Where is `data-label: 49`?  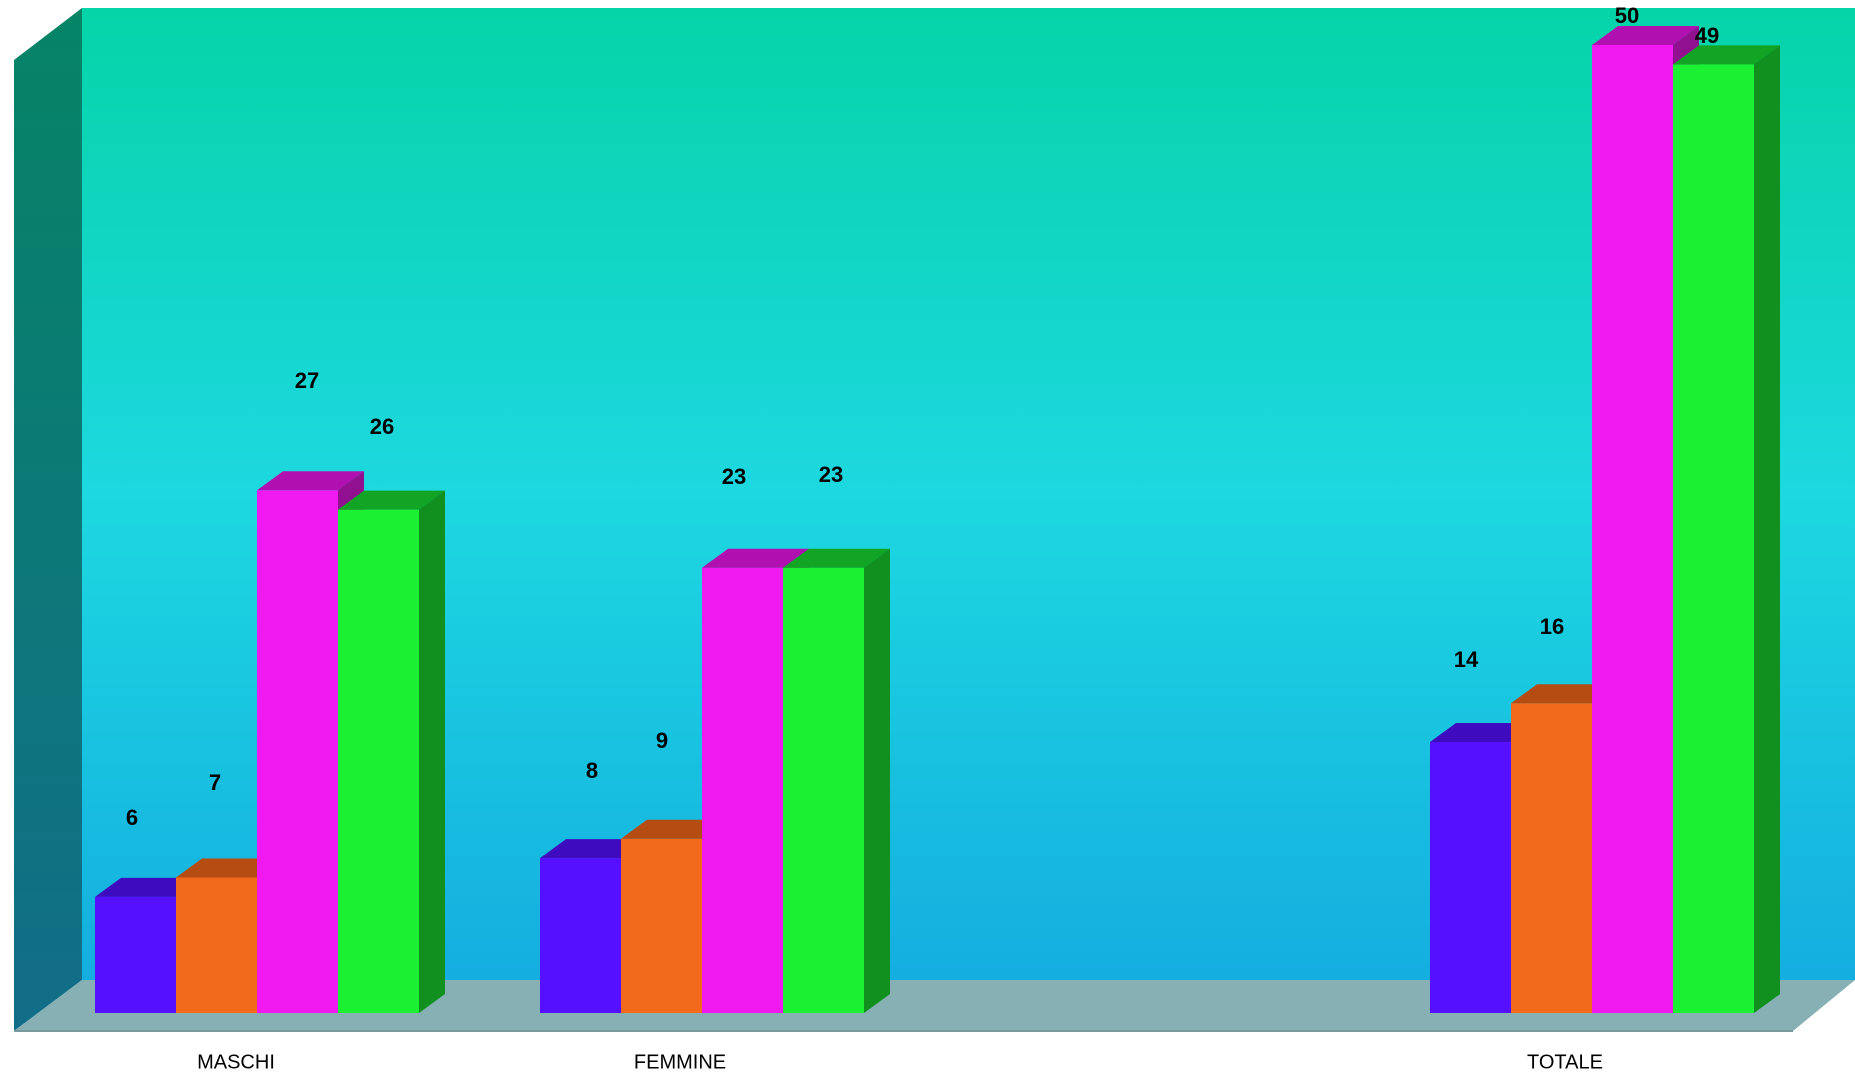
data-label: 49 is located at coordinates (1707, 35).